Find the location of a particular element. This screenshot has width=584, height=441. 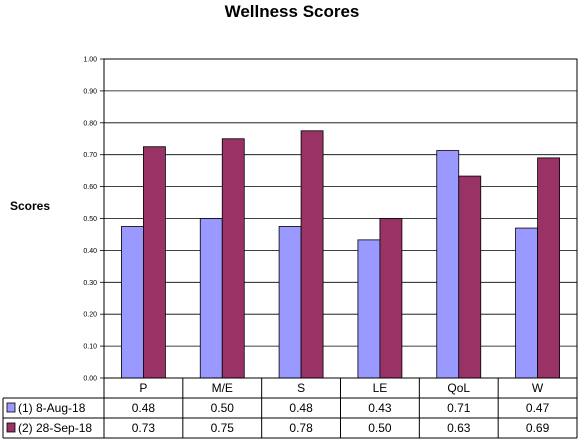

y-tick-label: 0.00 is located at coordinates (90, 379).